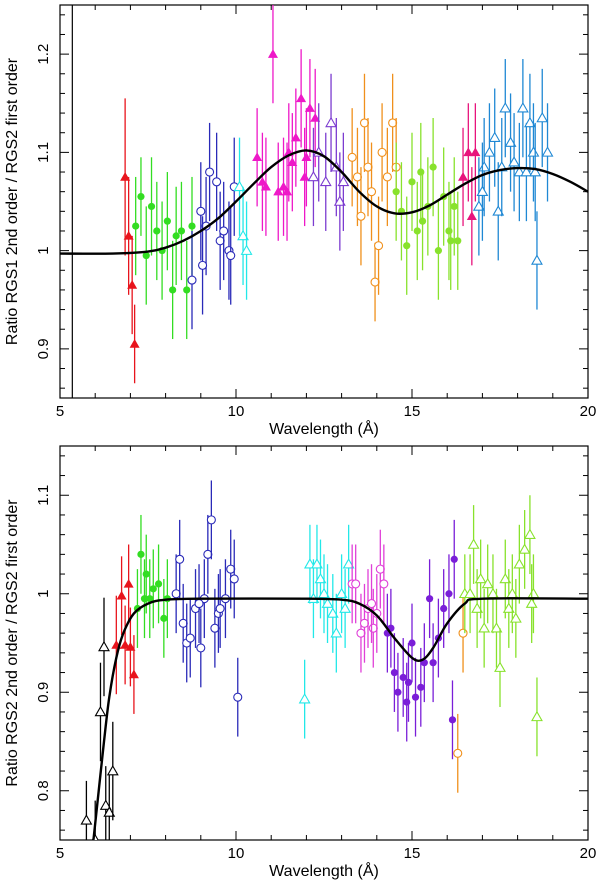  I want to click on series-pink-triangles, so click(469, 184).